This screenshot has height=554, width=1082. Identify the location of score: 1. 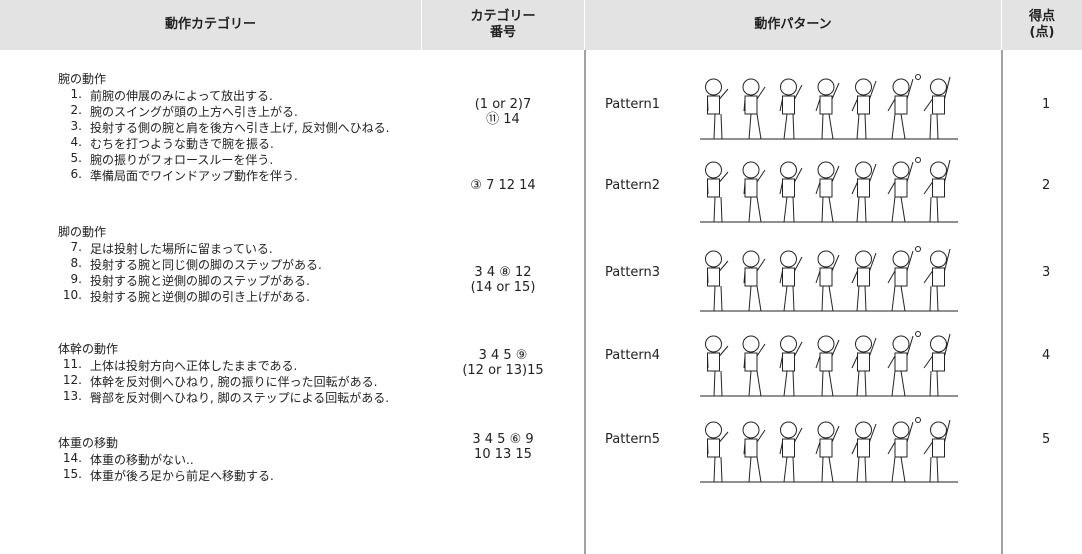
(1046, 104).